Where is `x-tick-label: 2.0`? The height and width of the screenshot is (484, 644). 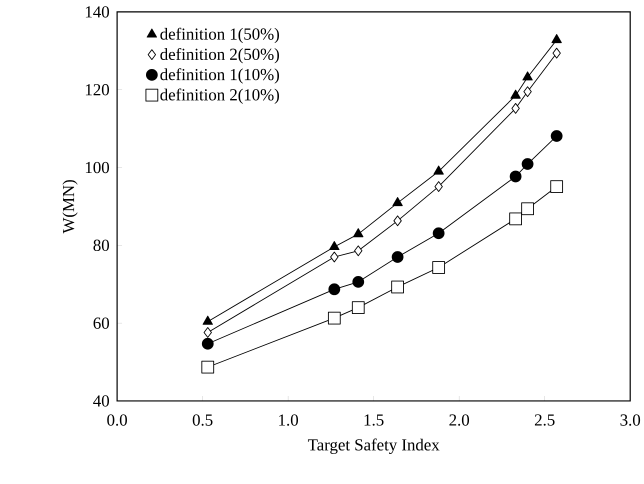
x-tick-label: 2.0 is located at coordinates (459, 420).